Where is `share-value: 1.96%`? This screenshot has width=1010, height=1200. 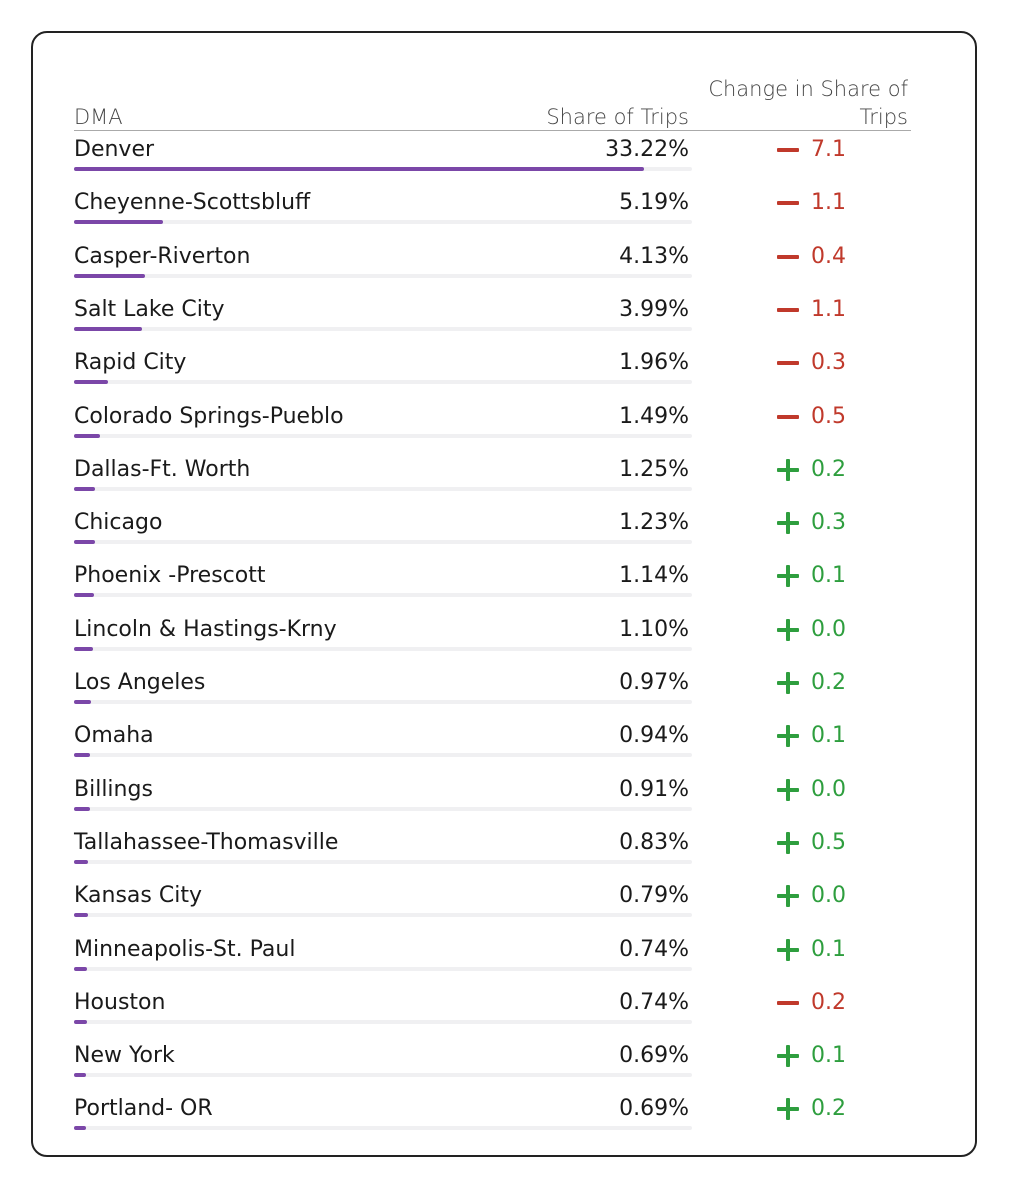
share-value: 1.96% is located at coordinates (654, 363).